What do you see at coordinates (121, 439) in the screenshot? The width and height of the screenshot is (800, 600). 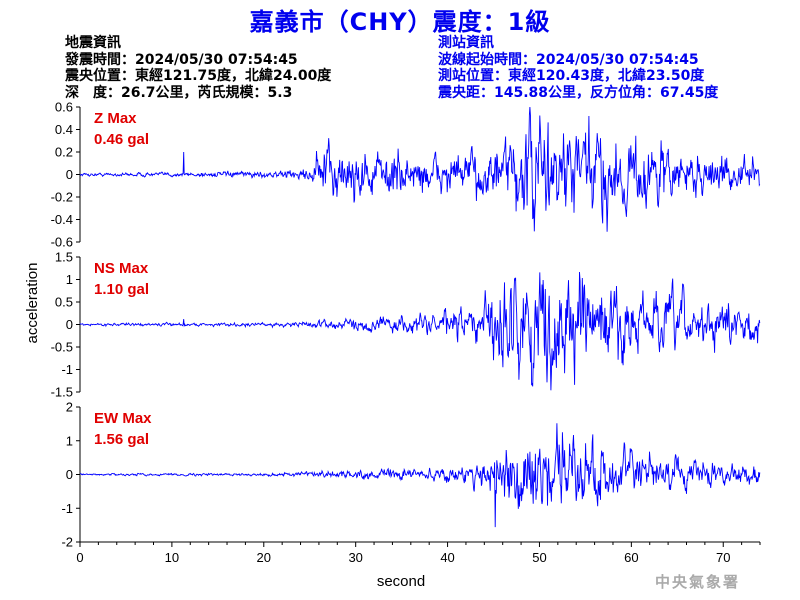 I see `max-value-ew: 1.56 gal` at bounding box center [121, 439].